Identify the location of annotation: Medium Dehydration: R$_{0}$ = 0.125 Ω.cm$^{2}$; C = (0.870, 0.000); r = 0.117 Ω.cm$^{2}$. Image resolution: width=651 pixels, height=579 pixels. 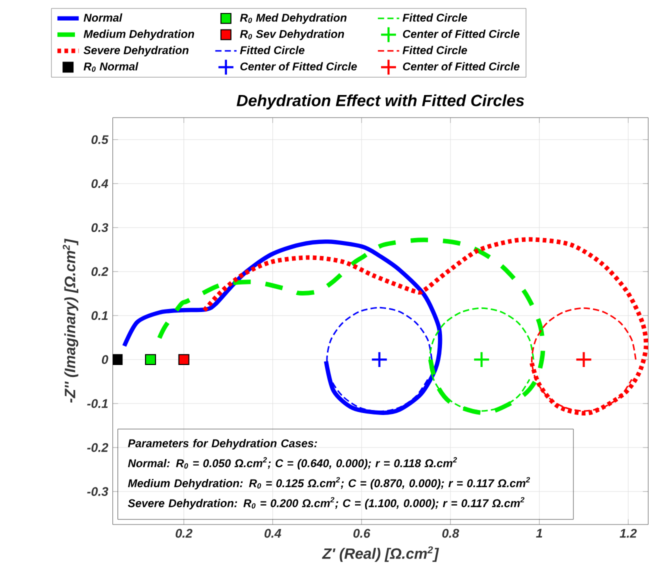
(329, 483).